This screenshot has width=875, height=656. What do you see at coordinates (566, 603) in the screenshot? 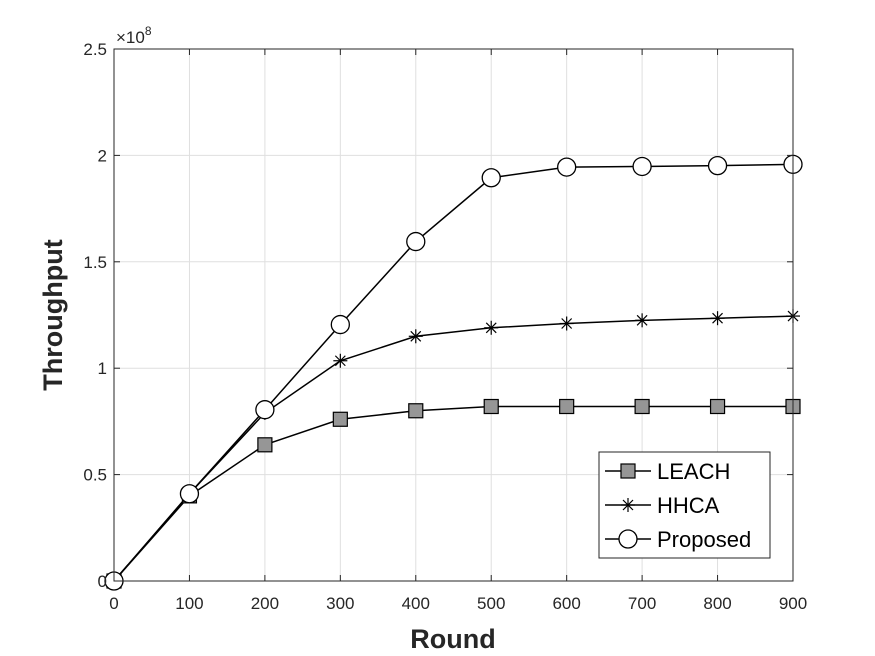
I see `x-tick-label: 600` at bounding box center [566, 603].